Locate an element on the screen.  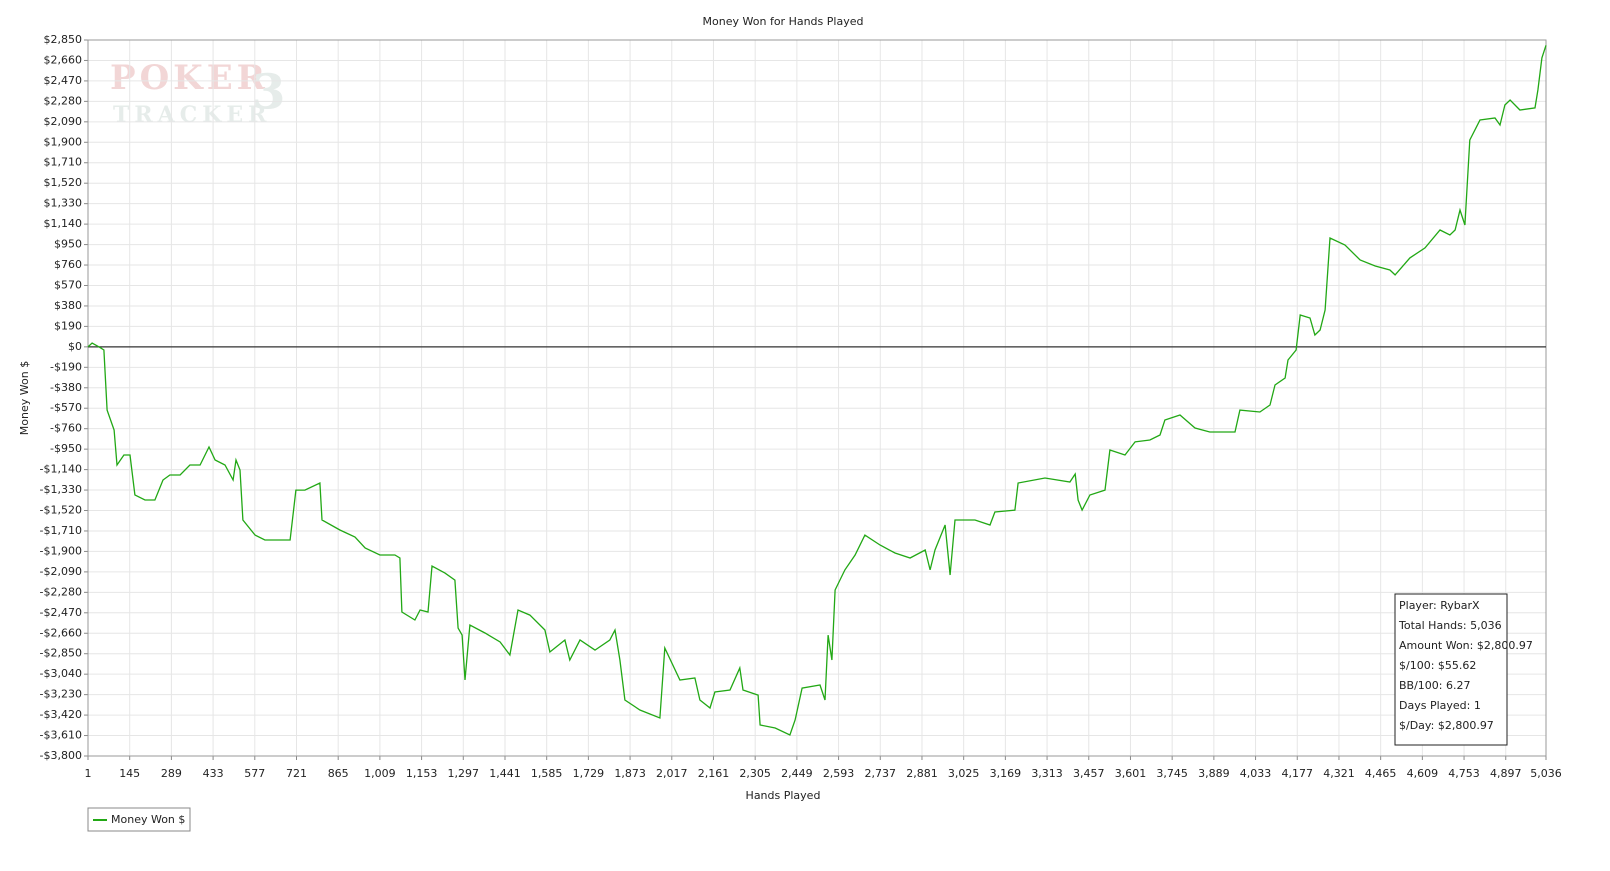
x-tick-label: 4,753 is located at coordinates (1464, 773).